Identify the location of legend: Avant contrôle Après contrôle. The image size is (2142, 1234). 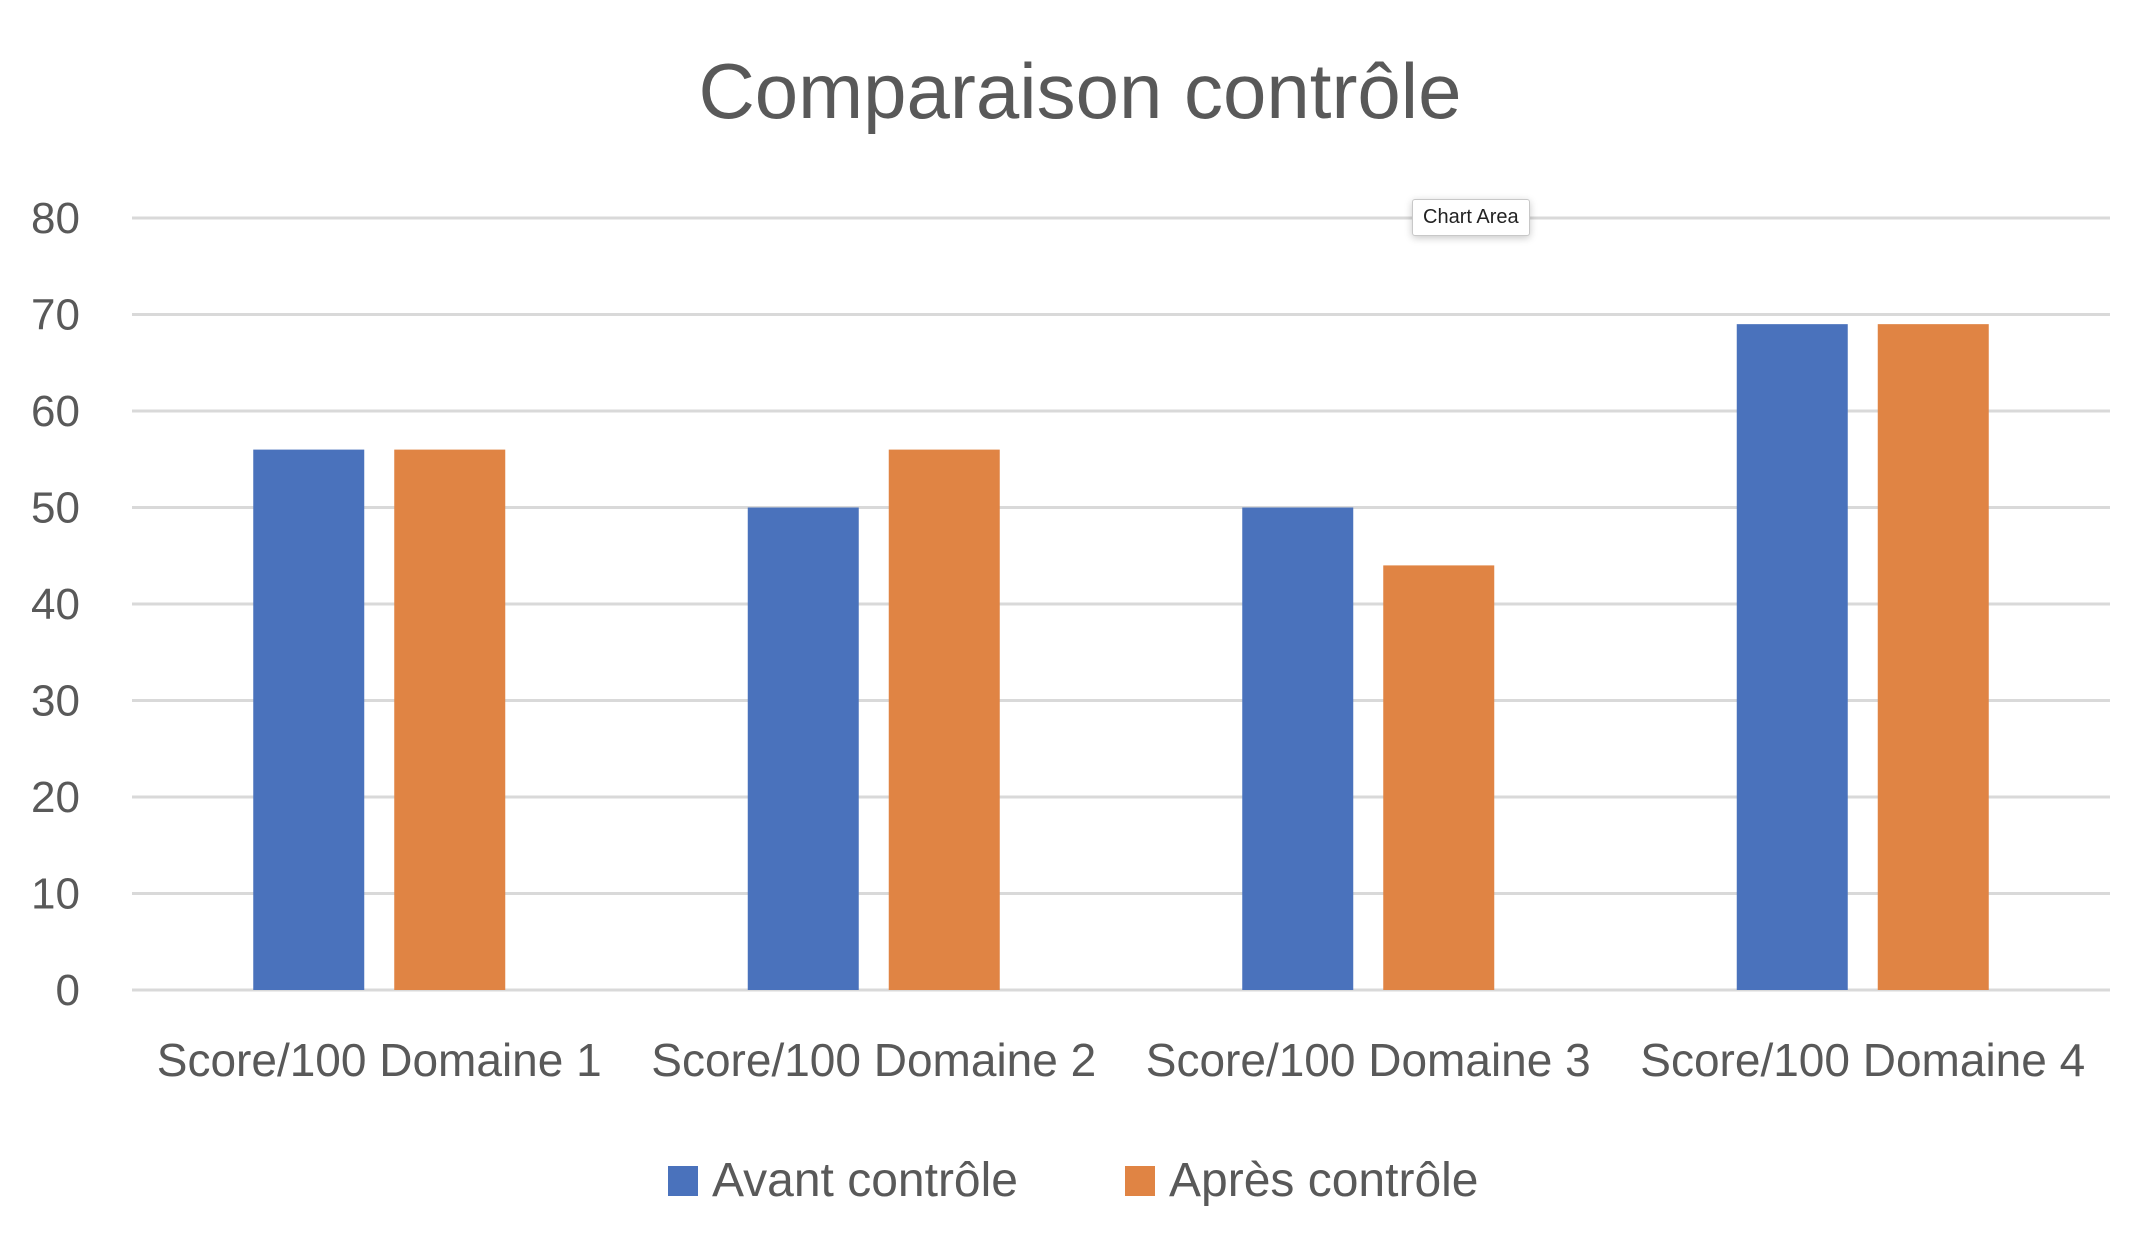
(1073, 1180).